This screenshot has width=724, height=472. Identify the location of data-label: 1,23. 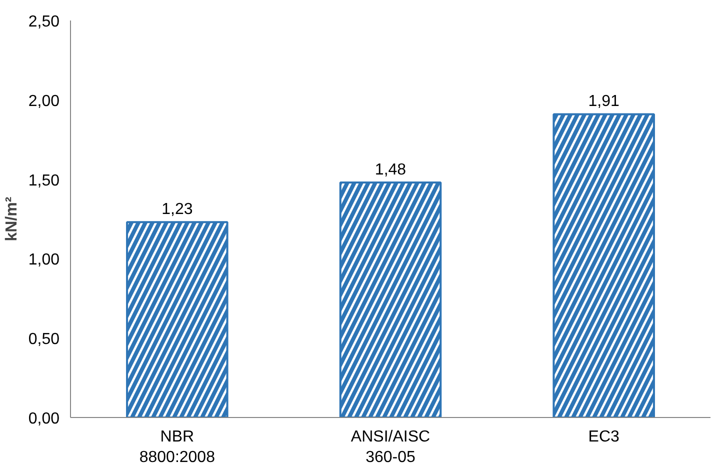
(177, 209).